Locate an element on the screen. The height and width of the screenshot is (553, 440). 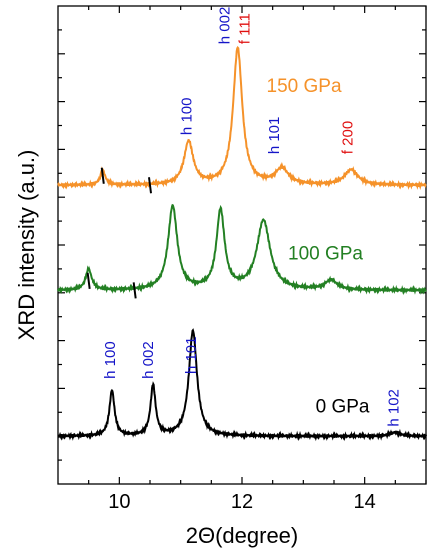
series-name-label: 0 GPa is located at coordinates (343, 406).